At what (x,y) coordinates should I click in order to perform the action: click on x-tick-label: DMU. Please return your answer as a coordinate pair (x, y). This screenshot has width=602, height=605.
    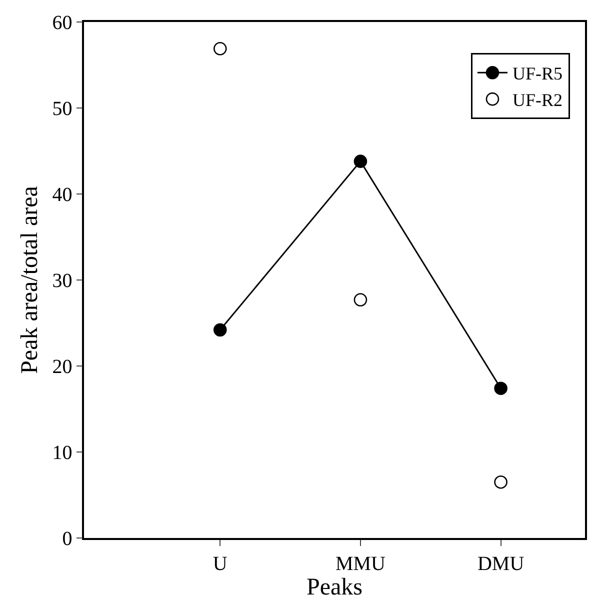
    Looking at the image, I should click on (501, 563).